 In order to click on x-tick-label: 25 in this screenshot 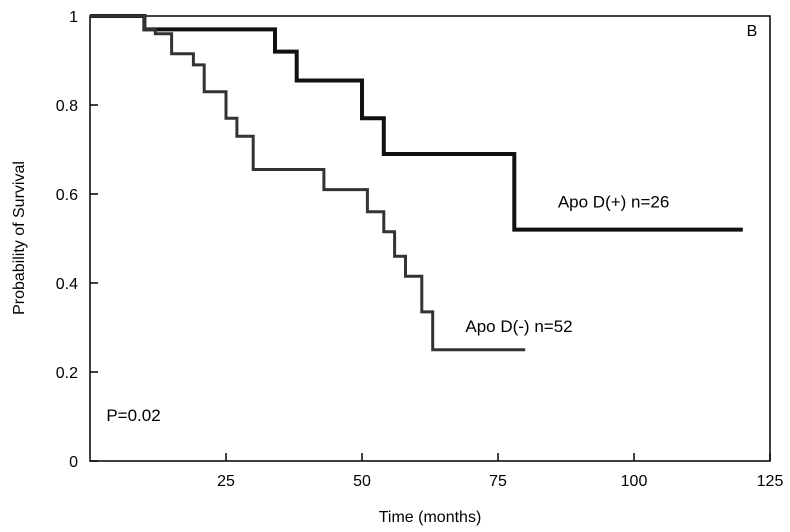, I will do `click(226, 481)`.